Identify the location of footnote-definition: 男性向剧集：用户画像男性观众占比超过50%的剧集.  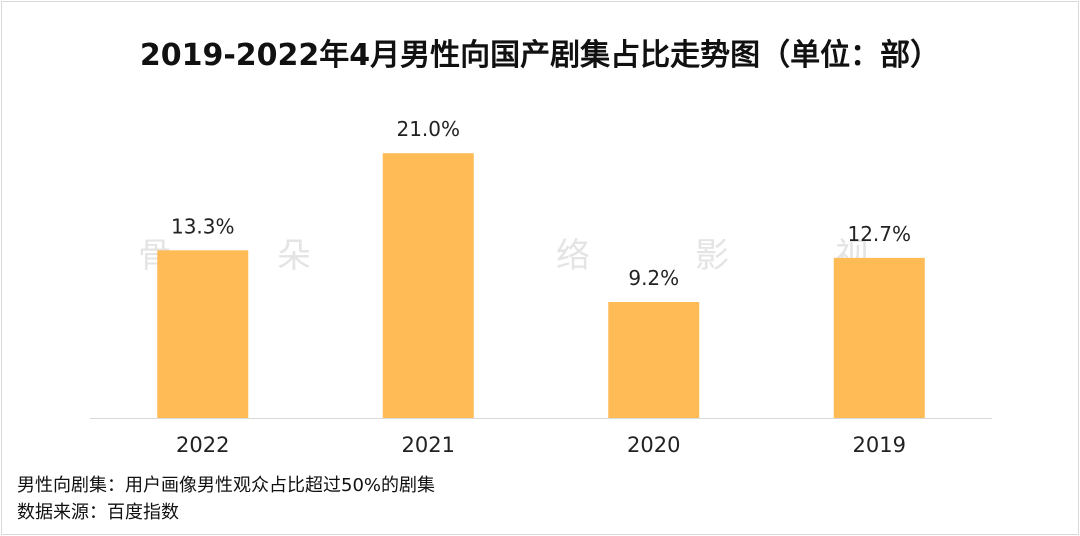
(226, 485).